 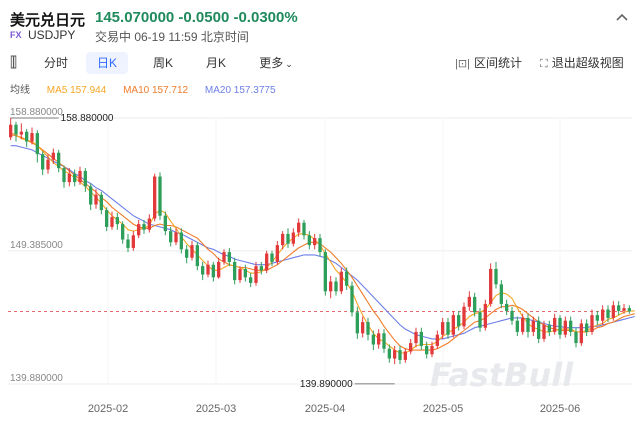 I want to click on chevron-up-icon, so click(x=622, y=18).